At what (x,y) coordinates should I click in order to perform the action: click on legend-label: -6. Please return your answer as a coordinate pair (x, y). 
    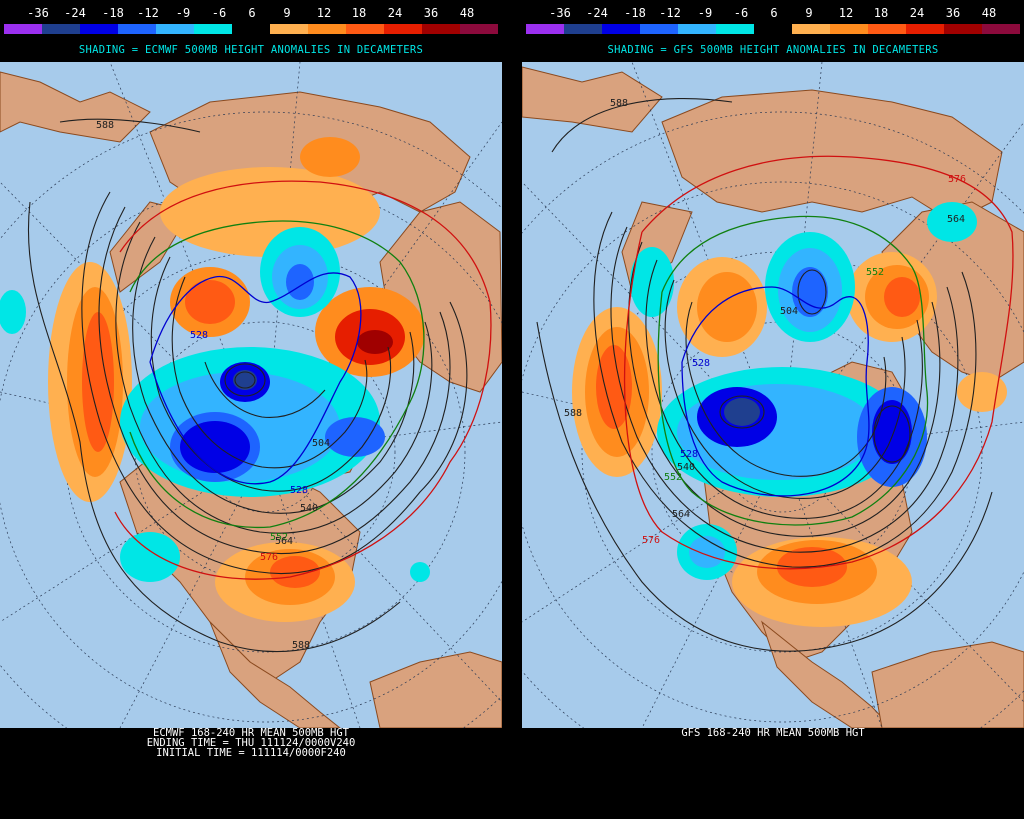
    Looking at the image, I should click on (741, 13).